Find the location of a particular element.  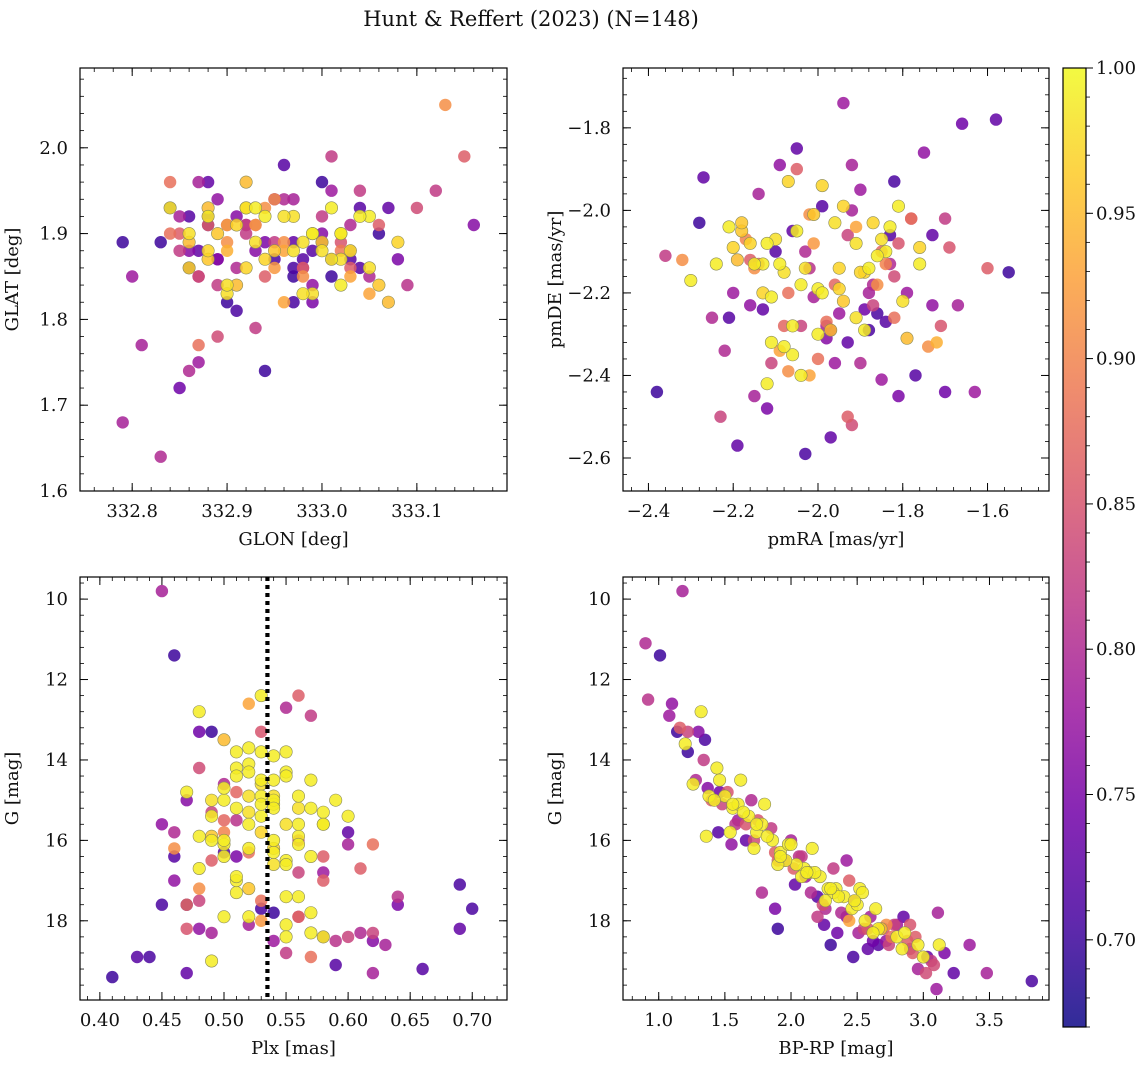

x-tick-label: −1.6 is located at coordinates (988, 511).